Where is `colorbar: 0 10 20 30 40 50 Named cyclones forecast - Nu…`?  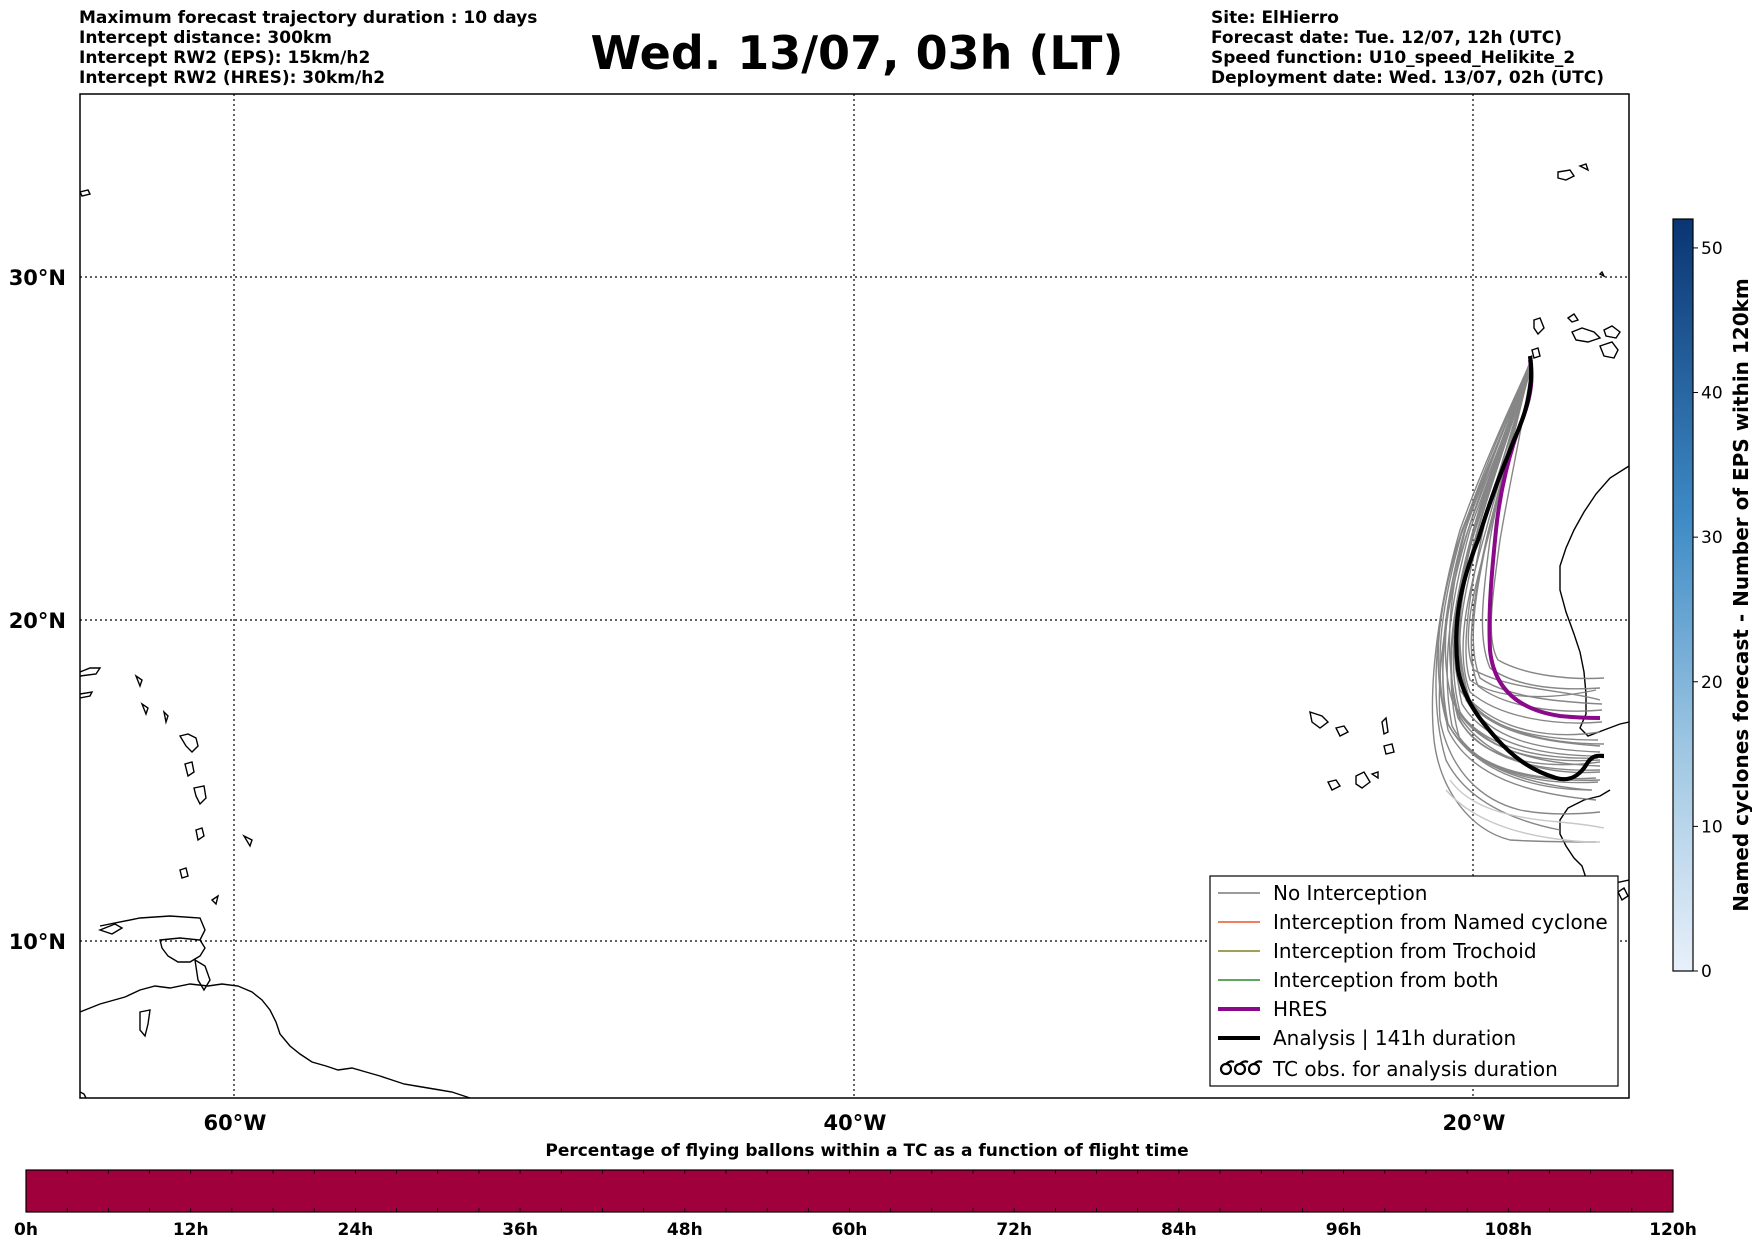 colorbar: 0 10 20 30 40 50 Named cyclones forecast - Nu… is located at coordinates (1712, 600).